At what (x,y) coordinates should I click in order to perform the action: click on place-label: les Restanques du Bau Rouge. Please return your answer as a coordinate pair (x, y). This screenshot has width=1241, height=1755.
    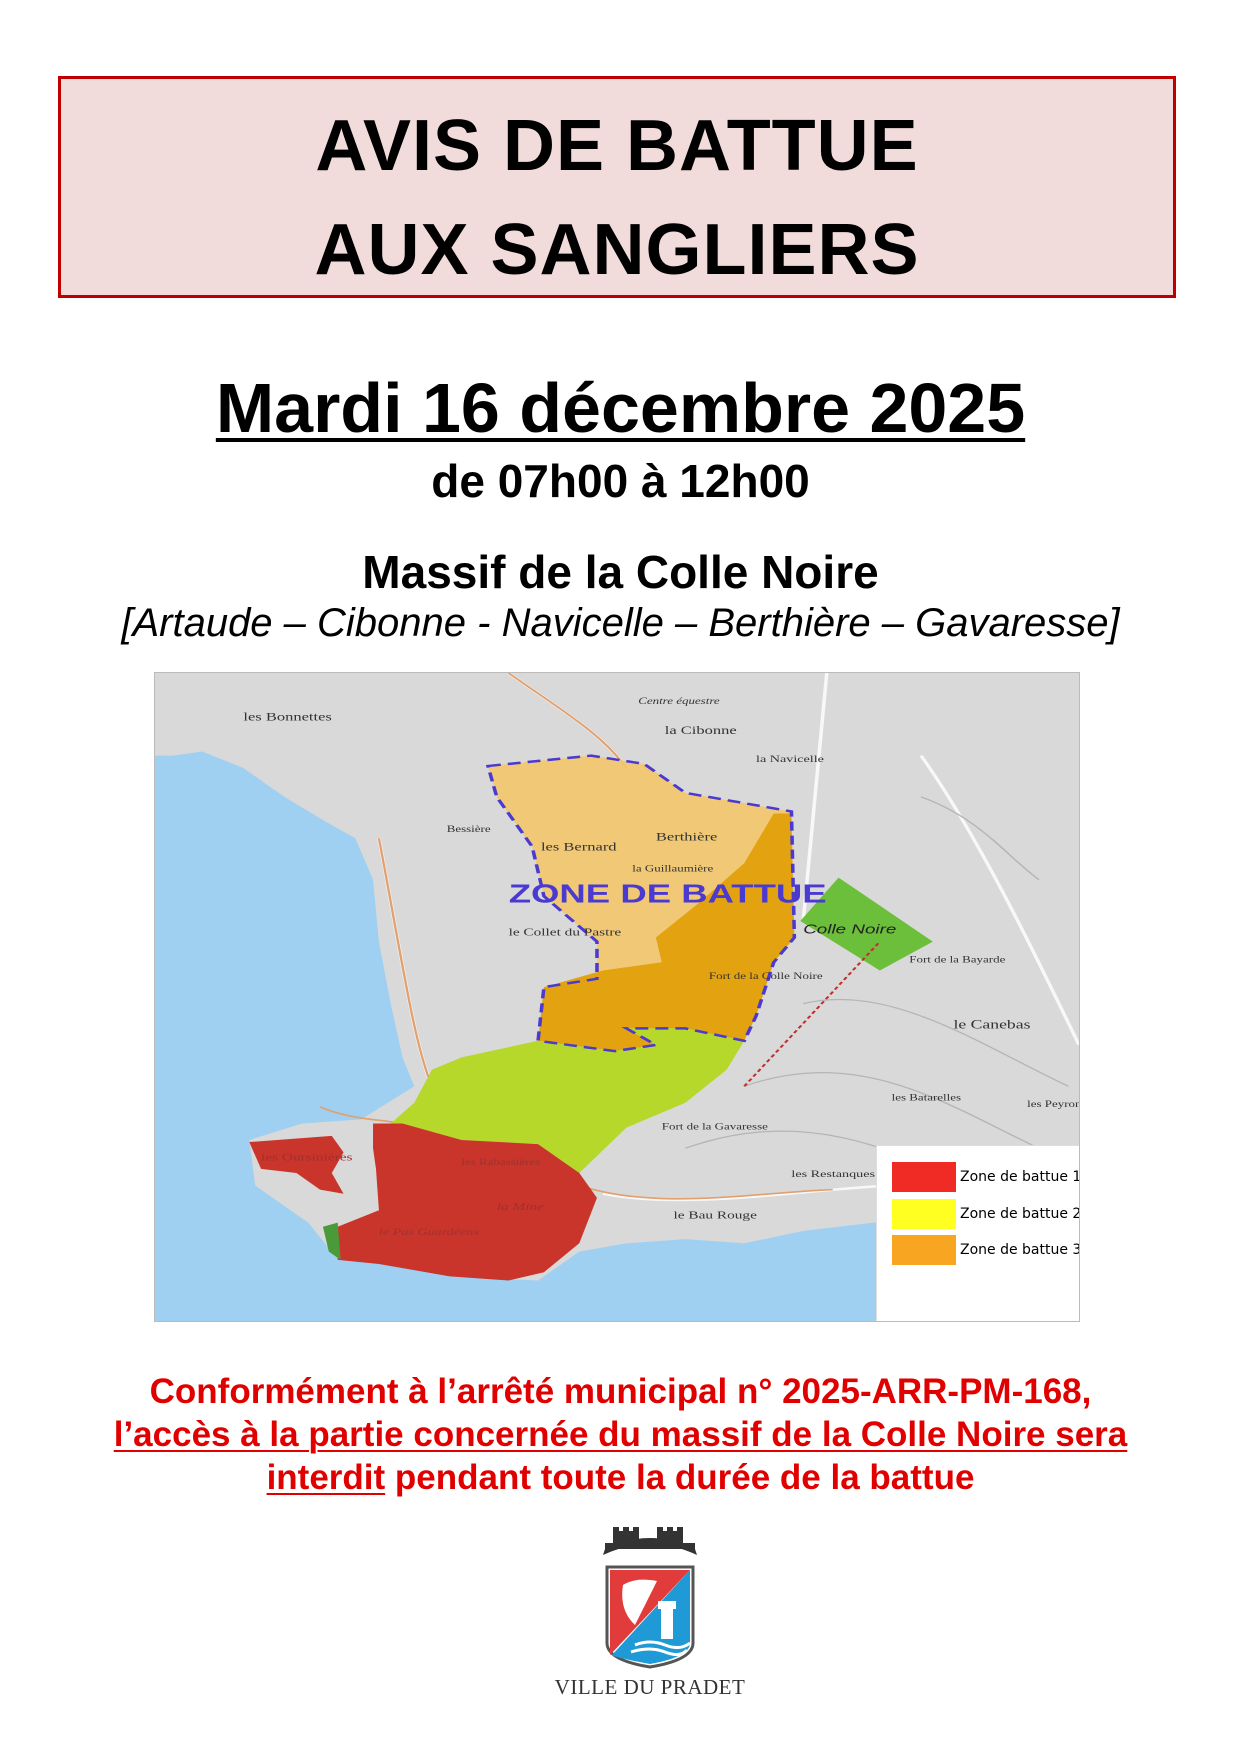
    Looking at the image, I should click on (875, 1173).